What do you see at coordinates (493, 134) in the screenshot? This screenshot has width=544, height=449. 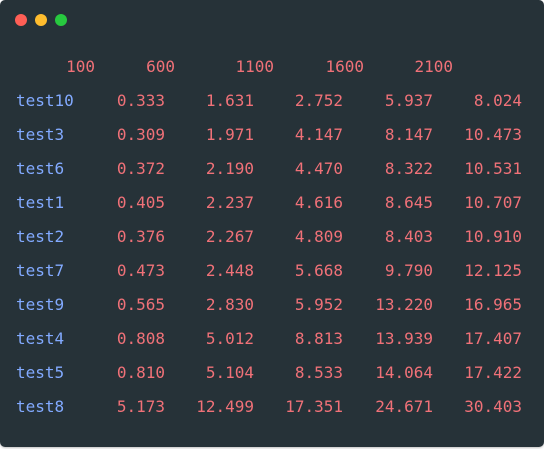 I see `table-cell: 10.473` at bounding box center [493, 134].